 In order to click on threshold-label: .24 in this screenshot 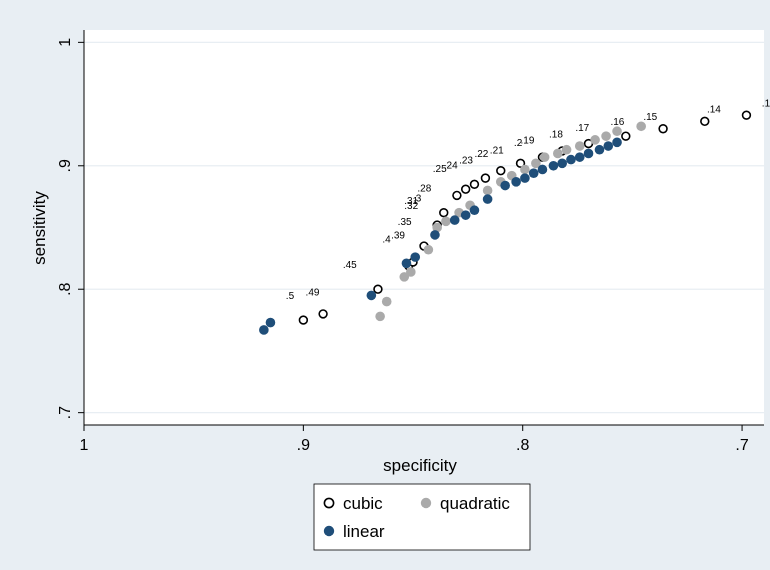, I will do `click(451, 165)`.